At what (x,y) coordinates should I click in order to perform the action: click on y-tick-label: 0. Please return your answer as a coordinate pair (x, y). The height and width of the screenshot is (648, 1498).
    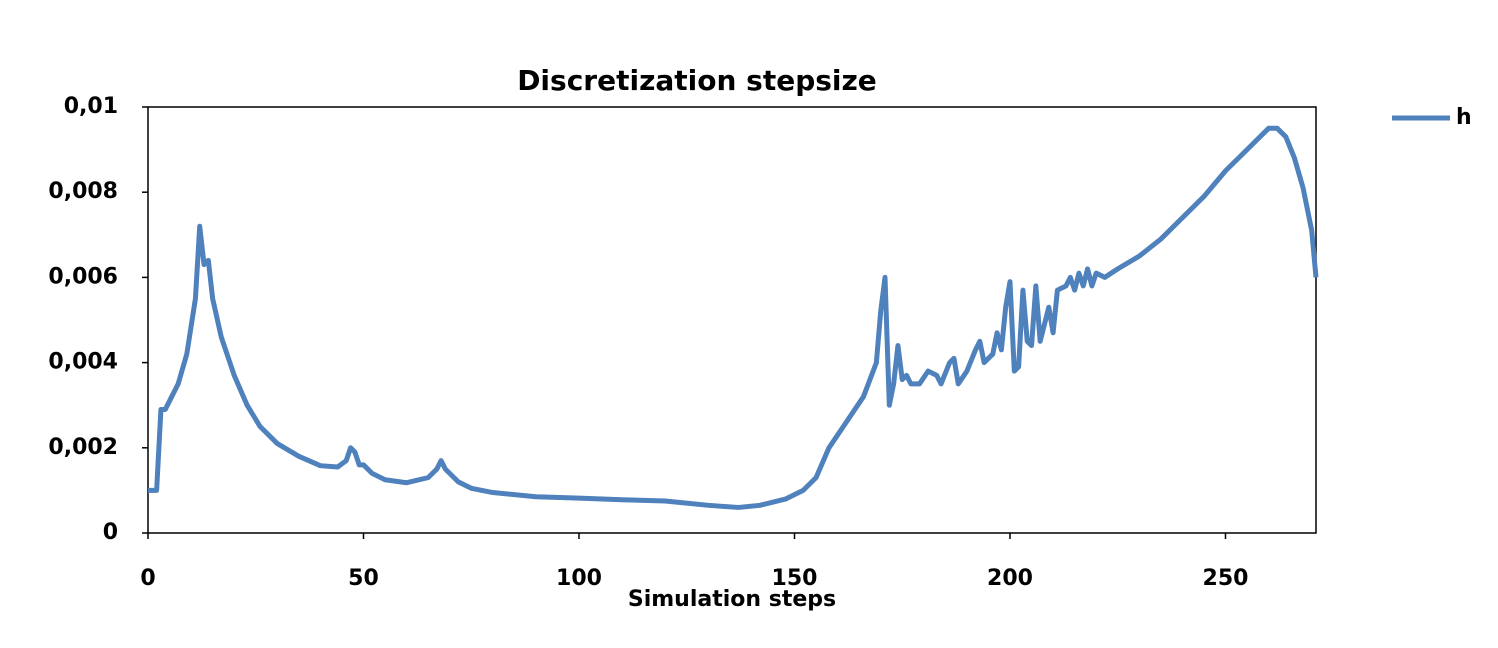
    Looking at the image, I should click on (110, 532).